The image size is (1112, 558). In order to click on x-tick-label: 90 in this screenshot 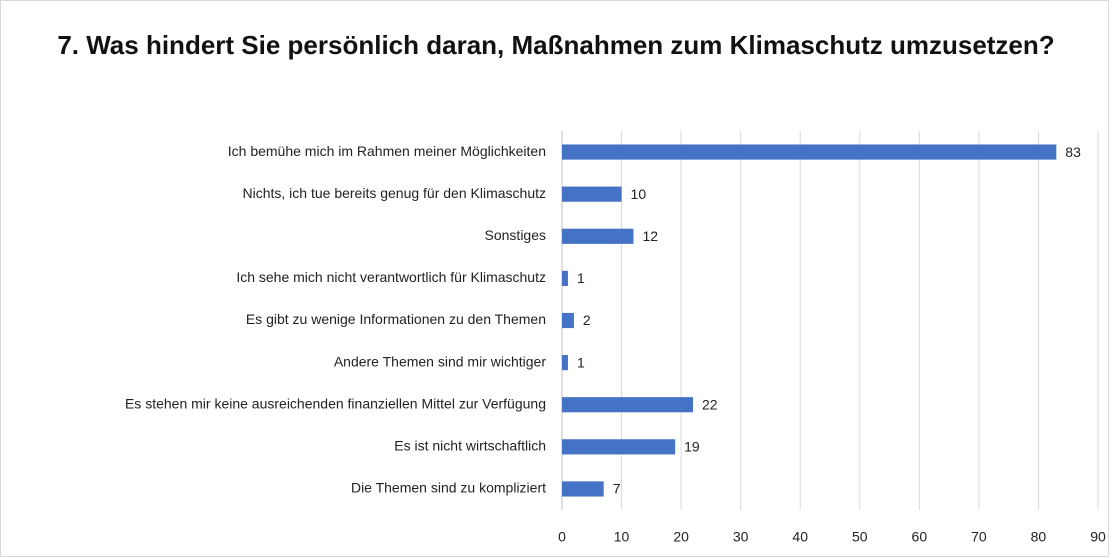, I will do `click(1098, 537)`.